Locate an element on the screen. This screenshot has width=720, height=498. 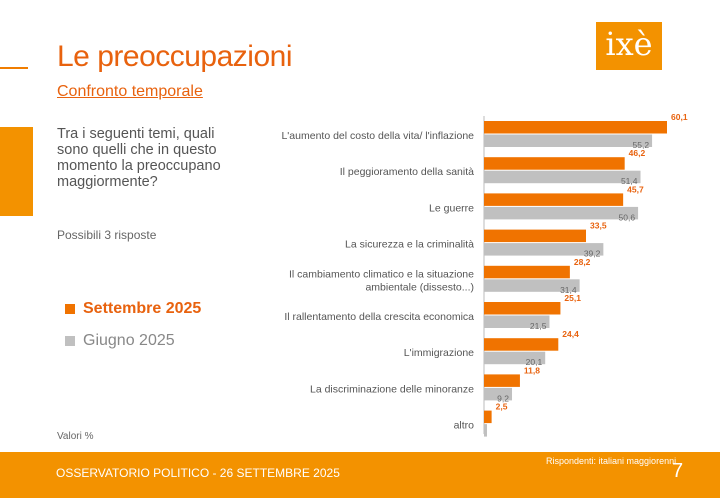
footer-respondents: Rispondenti: italiani maggiorenni is located at coordinates (611, 461).